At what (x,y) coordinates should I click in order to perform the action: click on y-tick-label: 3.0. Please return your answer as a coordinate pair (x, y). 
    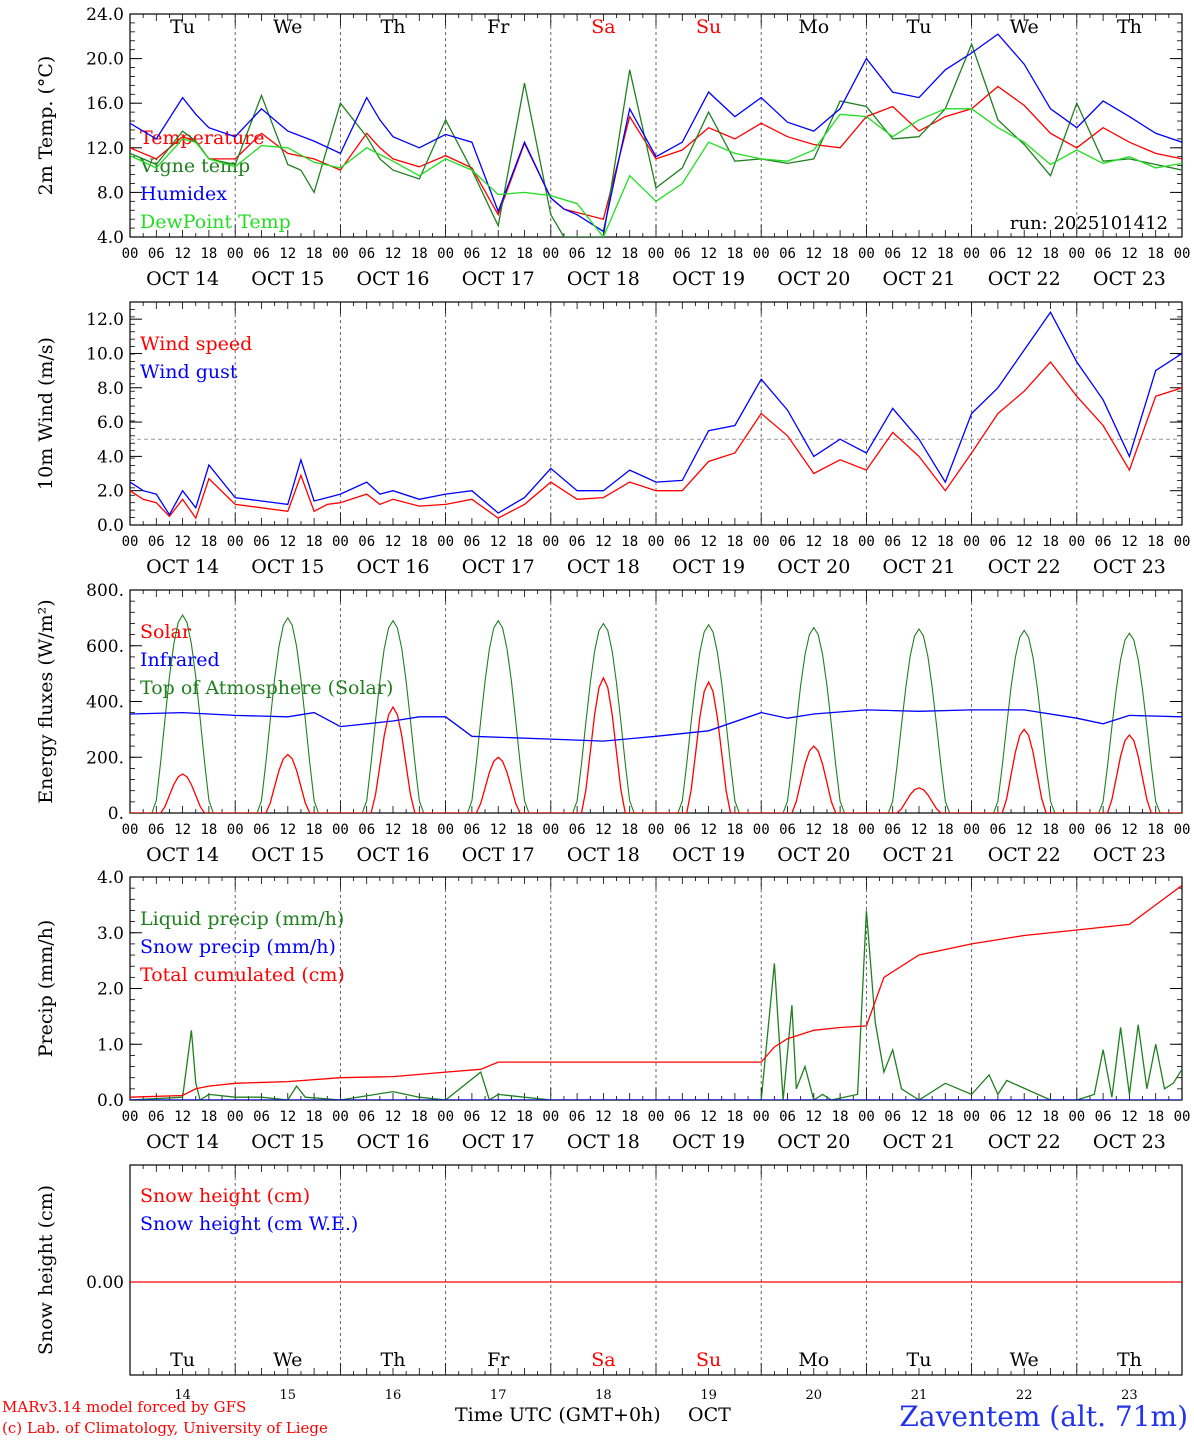
    Looking at the image, I should click on (110, 934).